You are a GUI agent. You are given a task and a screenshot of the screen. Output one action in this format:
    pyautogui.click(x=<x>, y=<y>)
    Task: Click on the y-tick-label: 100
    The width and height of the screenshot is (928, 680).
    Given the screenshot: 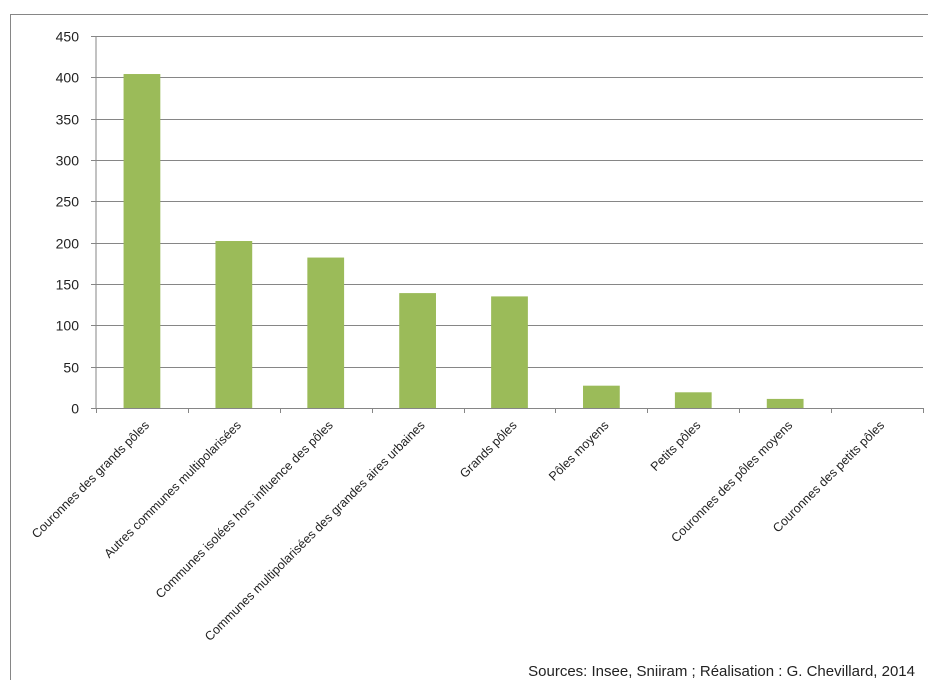 What is the action you would take?
    pyautogui.click(x=68, y=326)
    